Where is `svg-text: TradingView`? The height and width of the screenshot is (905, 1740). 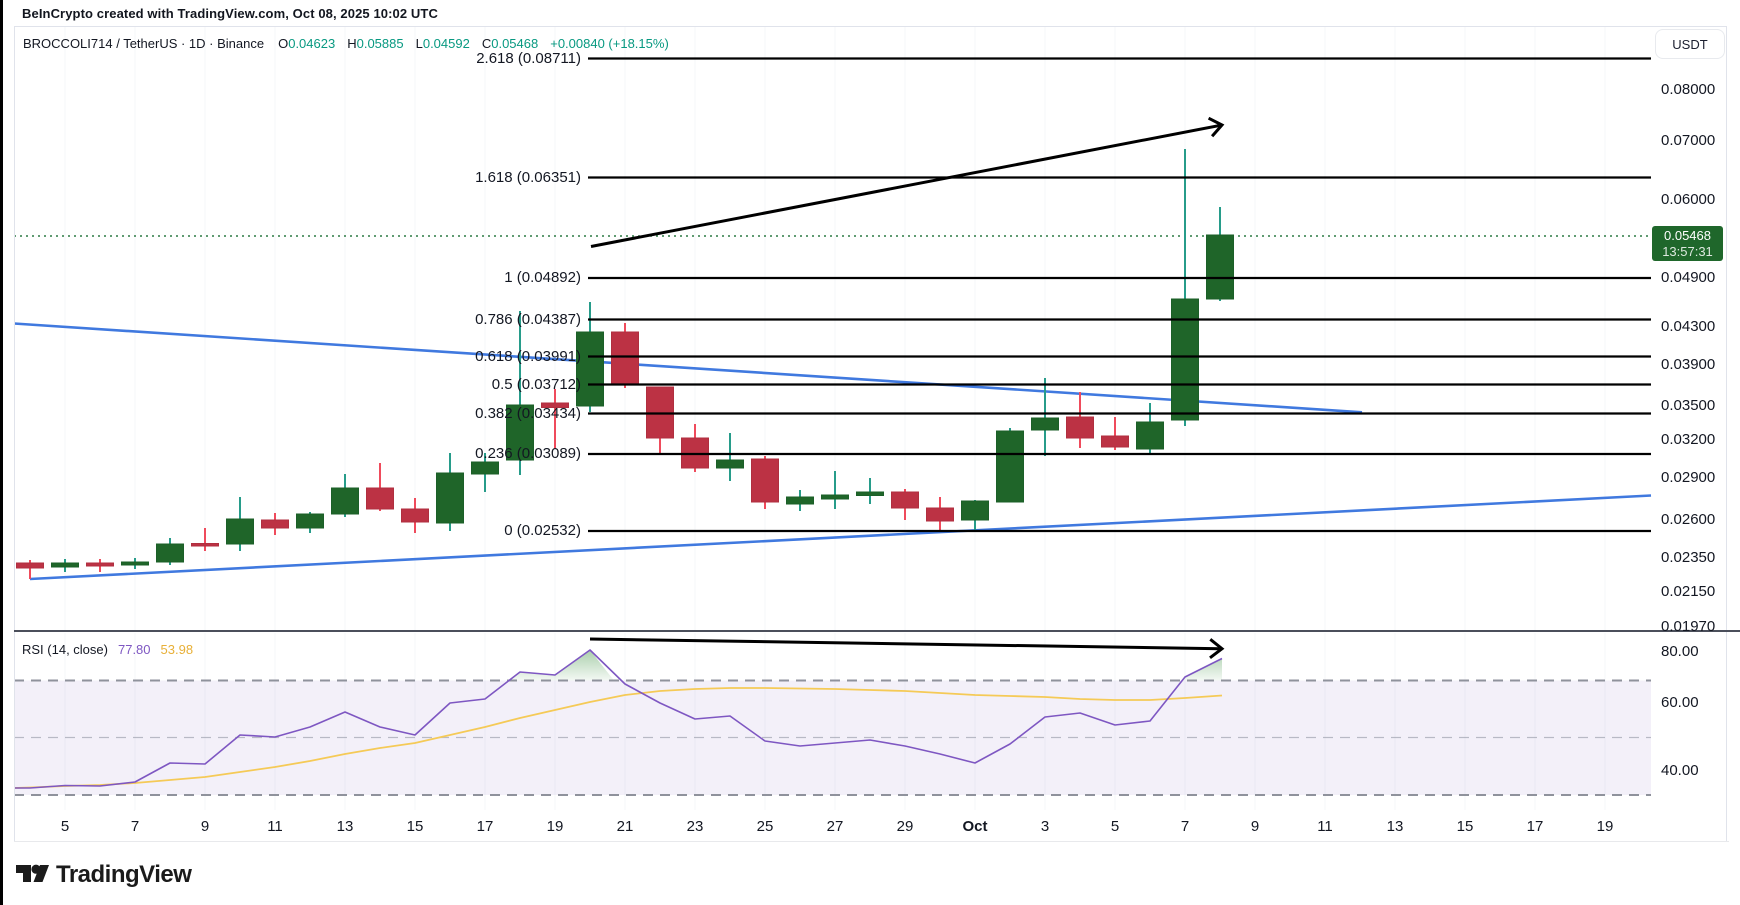 svg-text: TradingView is located at coordinates (124, 874).